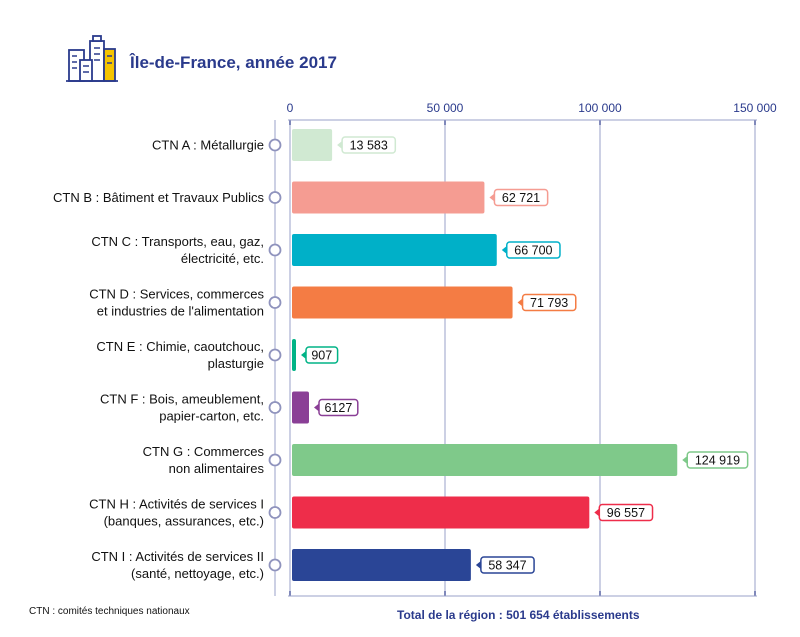 This screenshot has width=800, height=637. I want to click on category-label: CTN E : Chimie, caoutchouc,, so click(180, 346).